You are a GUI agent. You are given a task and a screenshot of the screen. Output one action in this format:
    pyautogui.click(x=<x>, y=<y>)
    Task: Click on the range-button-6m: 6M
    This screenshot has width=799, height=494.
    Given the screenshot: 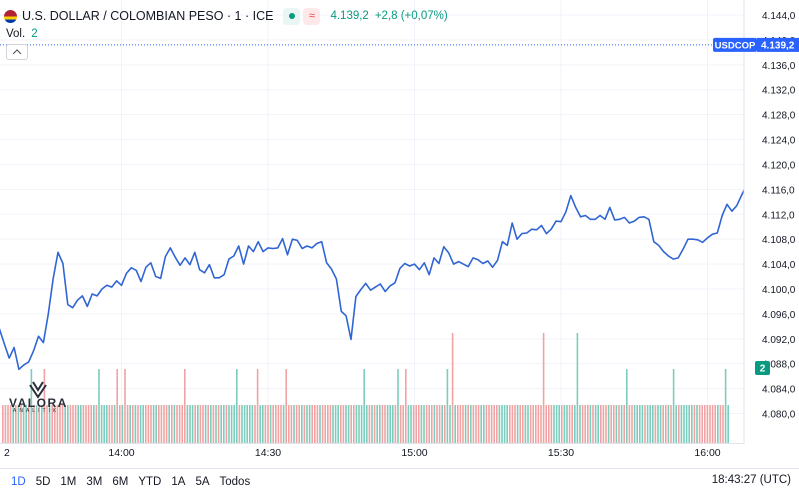 What is the action you would take?
    pyautogui.click(x=120, y=481)
    